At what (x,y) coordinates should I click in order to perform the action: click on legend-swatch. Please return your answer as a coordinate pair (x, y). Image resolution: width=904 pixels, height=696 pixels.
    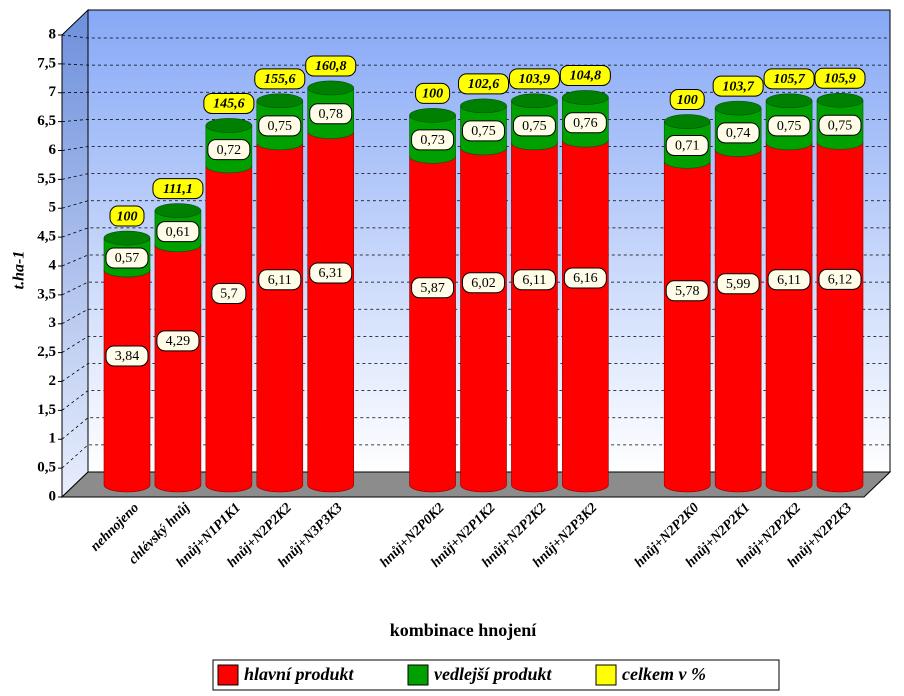
    Looking at the image, I should click on (606, 675).